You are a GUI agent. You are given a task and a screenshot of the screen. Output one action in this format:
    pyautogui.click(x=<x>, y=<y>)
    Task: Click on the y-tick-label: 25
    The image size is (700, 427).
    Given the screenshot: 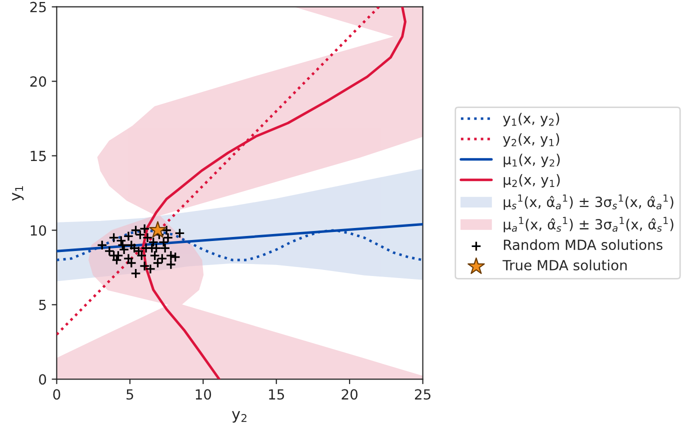 What is the action you would take?
    pyautogui.click(x=38, y=7)
    